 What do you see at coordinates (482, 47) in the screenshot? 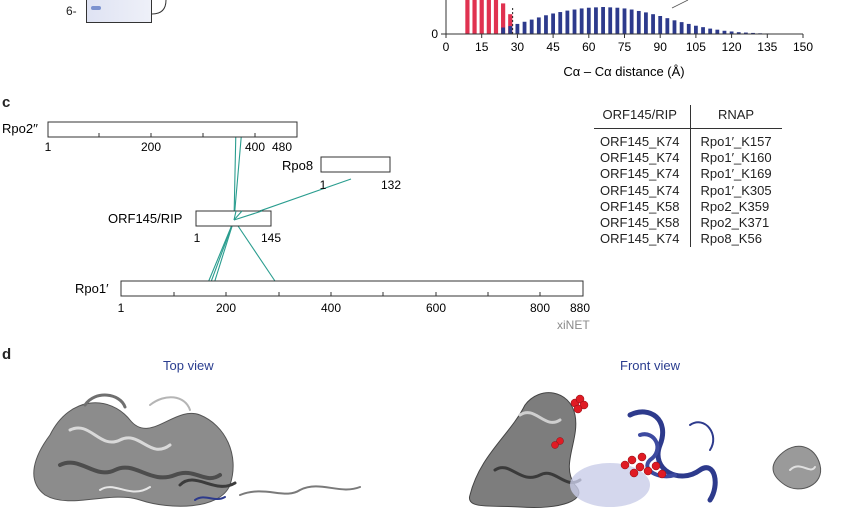
I see `x-tick-label: 15` at bounding box center [482, 47].